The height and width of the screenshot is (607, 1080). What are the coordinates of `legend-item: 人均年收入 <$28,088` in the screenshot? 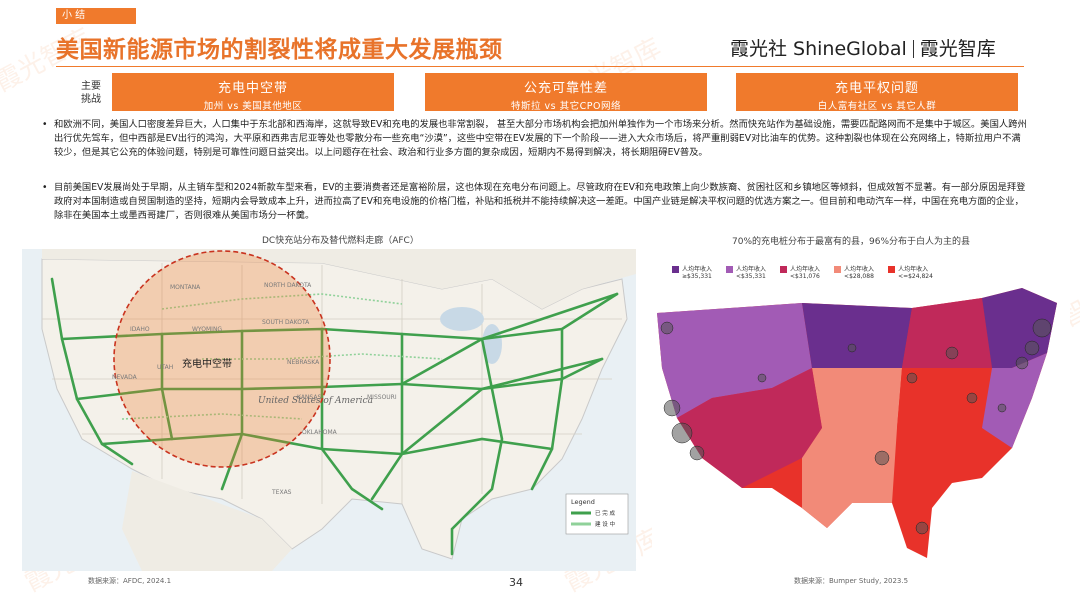 It's located at (854, 273).